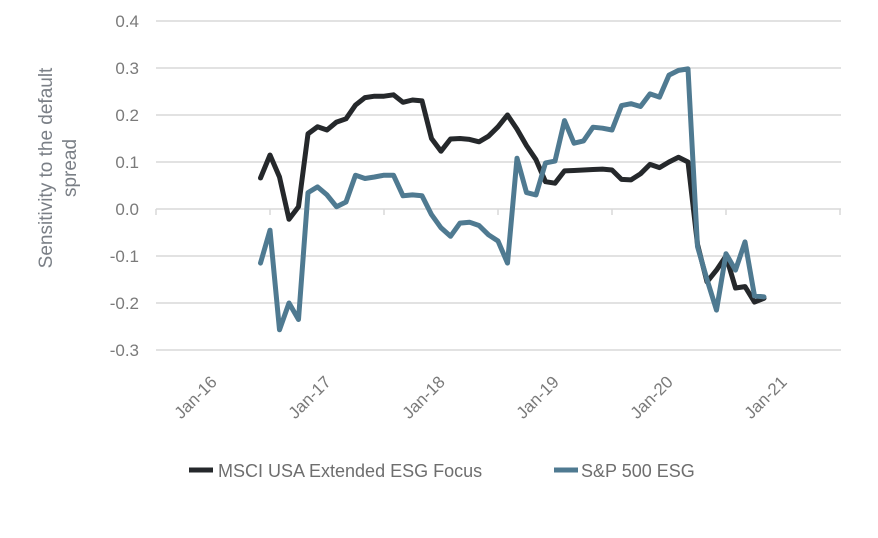  I want to click on x-tick-label: Jan-21, so click(766, 397).